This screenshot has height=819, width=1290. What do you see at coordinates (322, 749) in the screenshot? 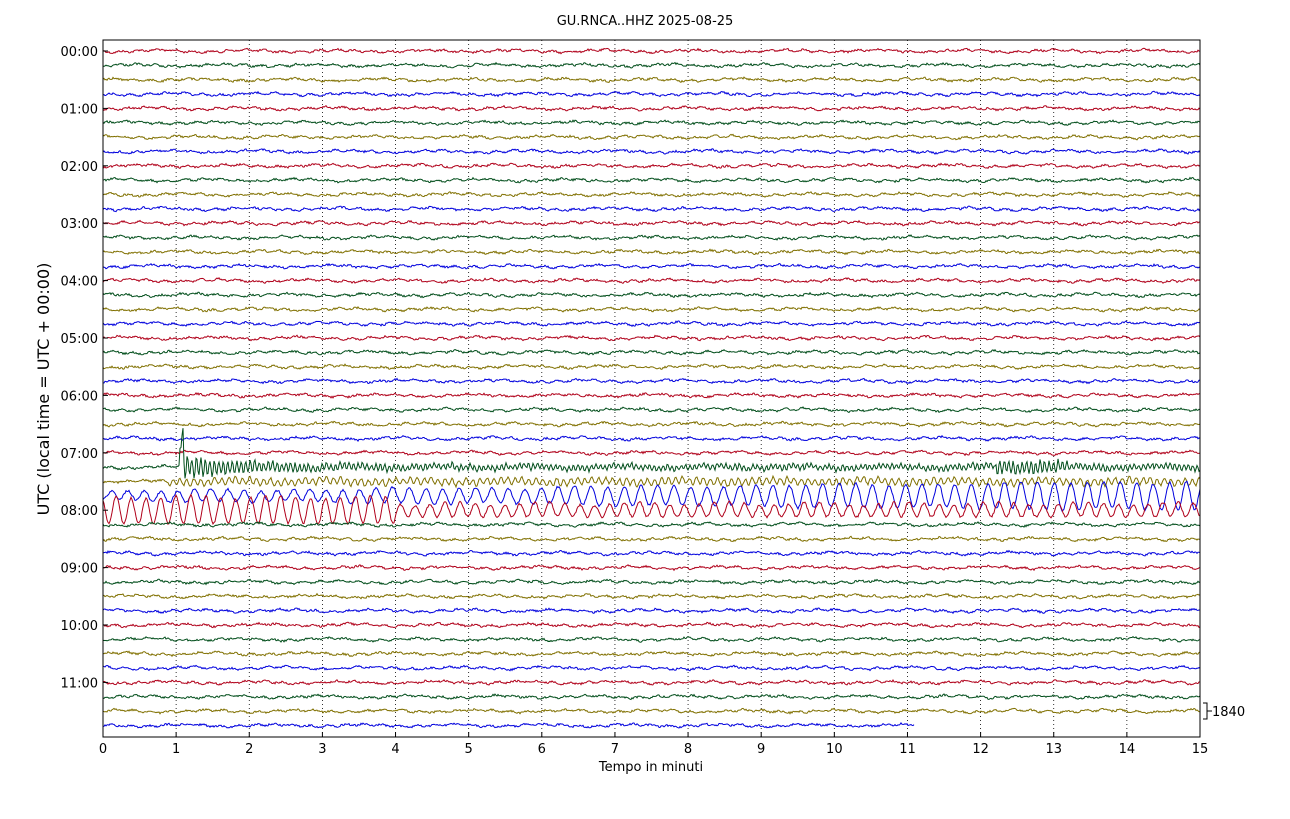
I see `x-tick-label-3: 3` at bounding box center [322, 749].